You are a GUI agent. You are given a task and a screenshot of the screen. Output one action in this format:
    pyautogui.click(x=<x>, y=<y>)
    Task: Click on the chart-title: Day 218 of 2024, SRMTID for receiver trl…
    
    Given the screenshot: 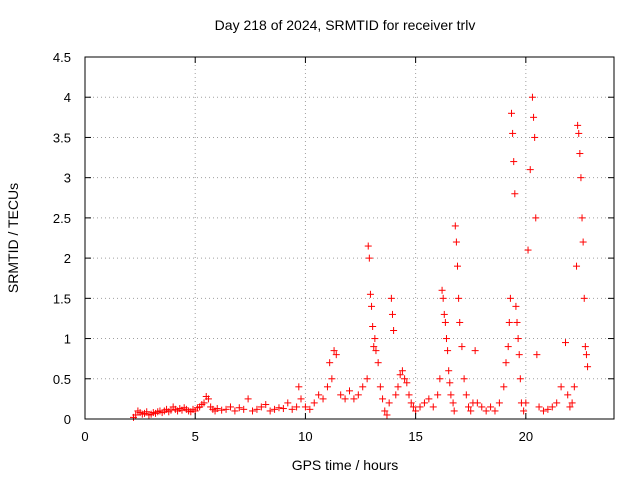 What is the action you would take?
    pyautogui.click(x=345, y=25)
    